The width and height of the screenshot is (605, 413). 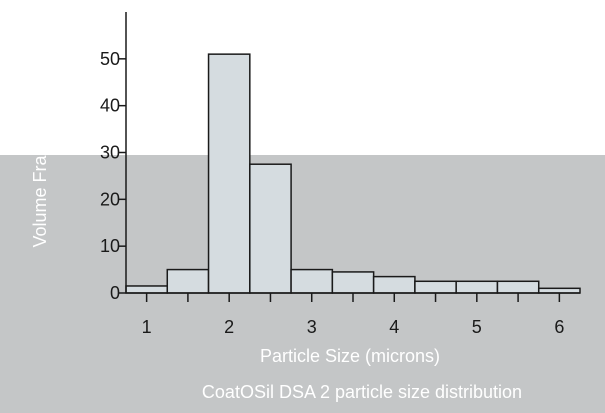 What do you see at coordinates (477, 327) in the screenshot?
I see `x-tick-label: 5` at bounding box center [477, 327].